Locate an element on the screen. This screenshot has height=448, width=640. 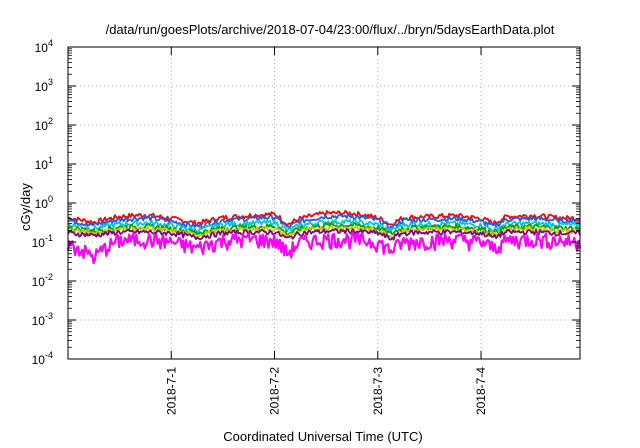
y-tick-label: 10⁻¹ is located at coordinates (42, 241).